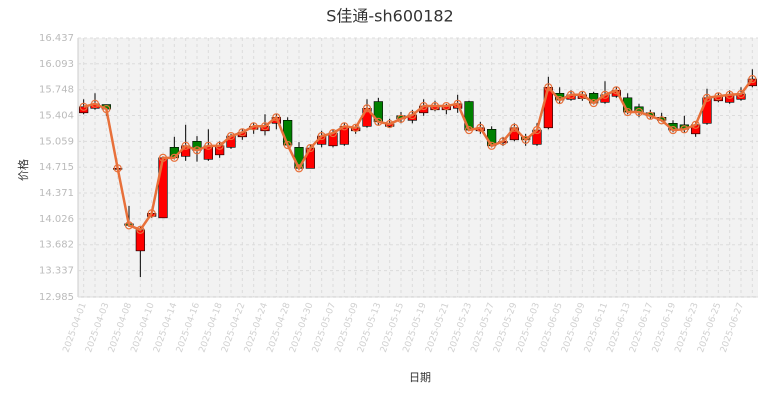 This screenshot has height=400, width=780. What do you see at coordinates (641, 327) in the screenshot?
I see `x-tick-label: 2025-06-17` at bounding box center [641, 327].